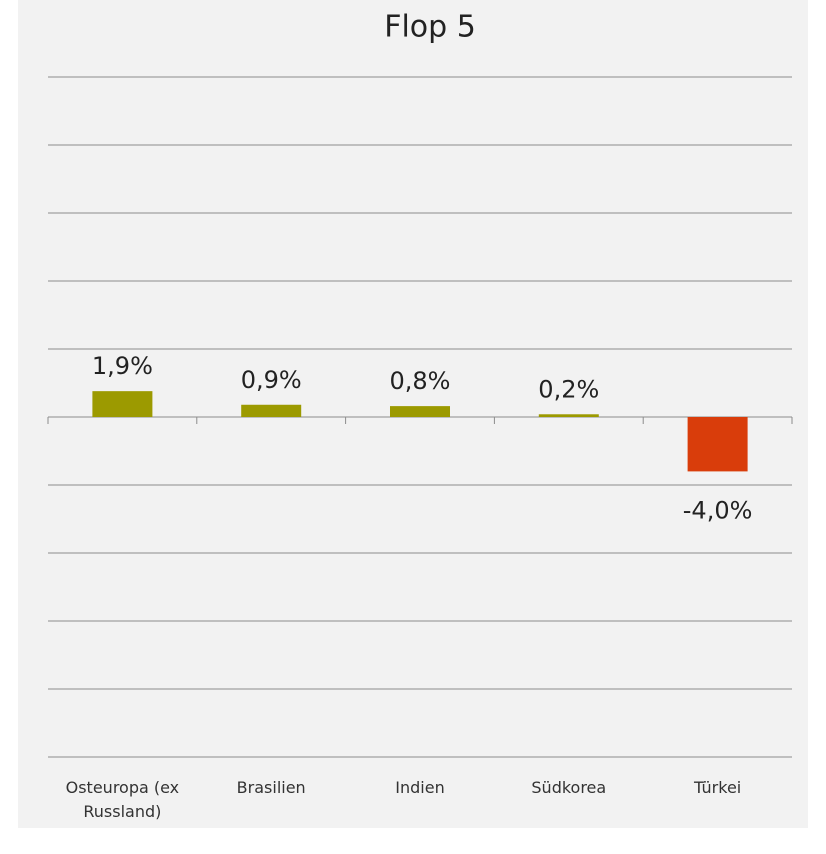 The width and height of the screenshot is (826, 854). What do you see at coordinates (717, 787) in the screenshot?
I see `x-tick-label: Türkei` at bounding box center [717, 787].